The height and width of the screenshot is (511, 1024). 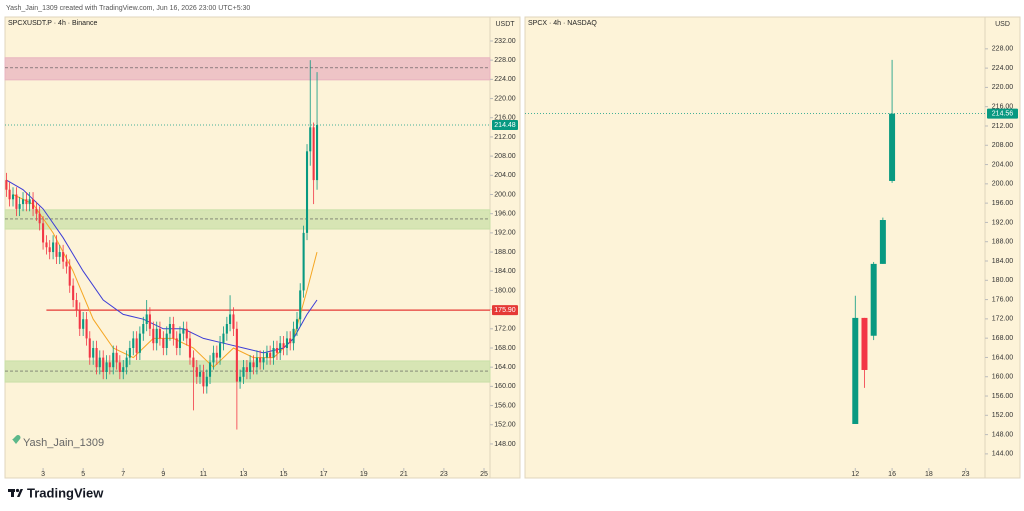 I want to click on watermark-icon, so click(x=16, y=439).